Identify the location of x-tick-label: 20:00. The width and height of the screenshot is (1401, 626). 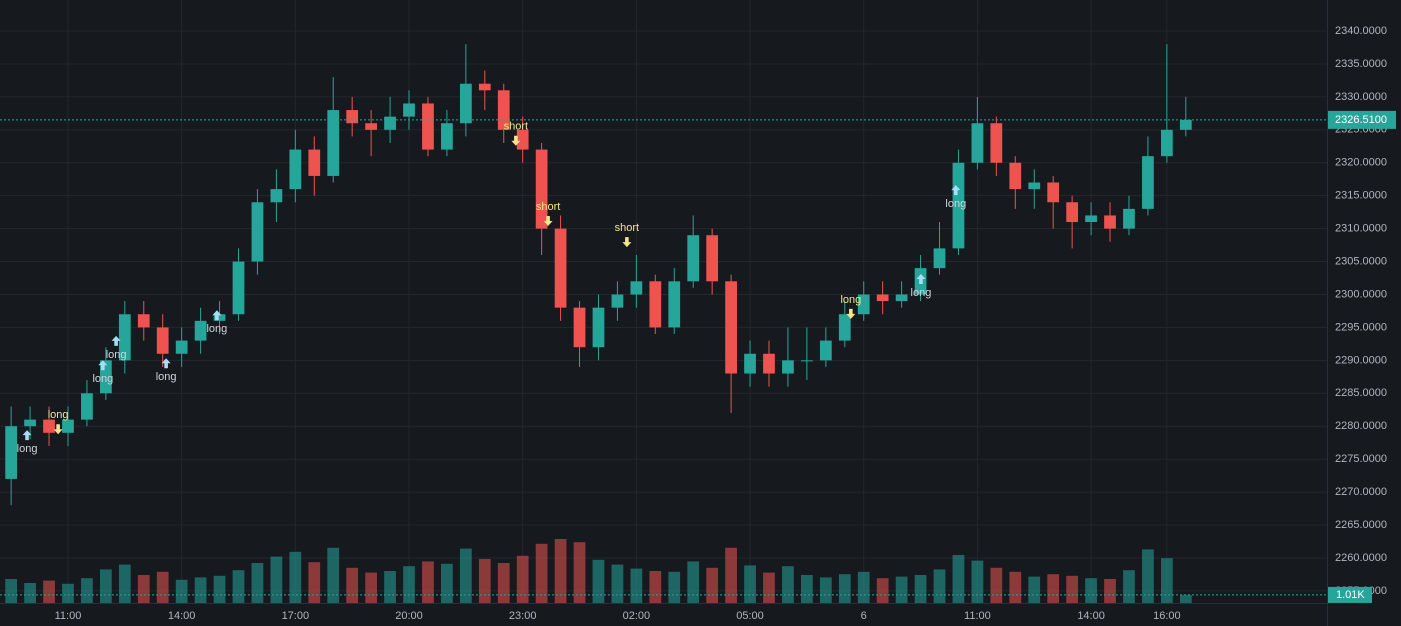
(409, 616).